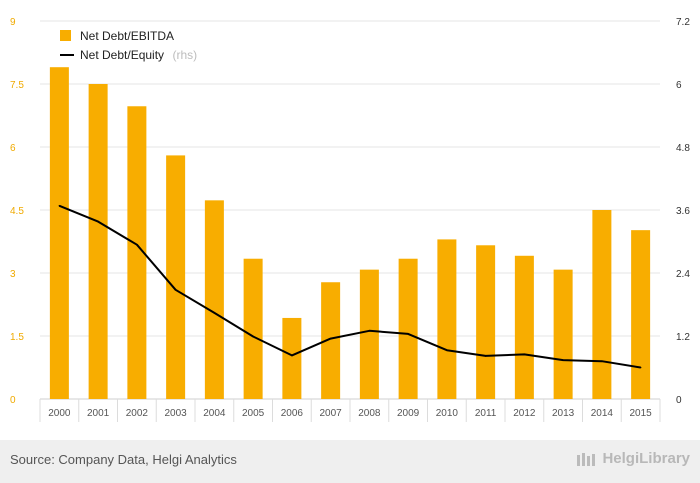  Describe the element at coordinates (447, 413) in the screenshot. I see `x-tick-label: 2010` at that location.